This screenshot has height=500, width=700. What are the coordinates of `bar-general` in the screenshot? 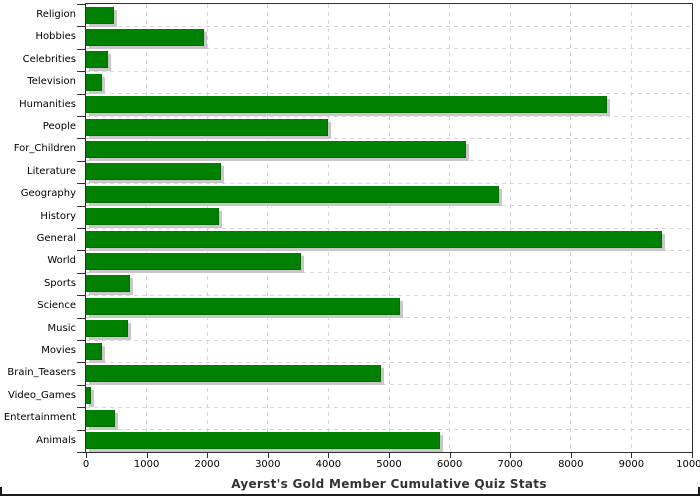 It's located at (374, 239).